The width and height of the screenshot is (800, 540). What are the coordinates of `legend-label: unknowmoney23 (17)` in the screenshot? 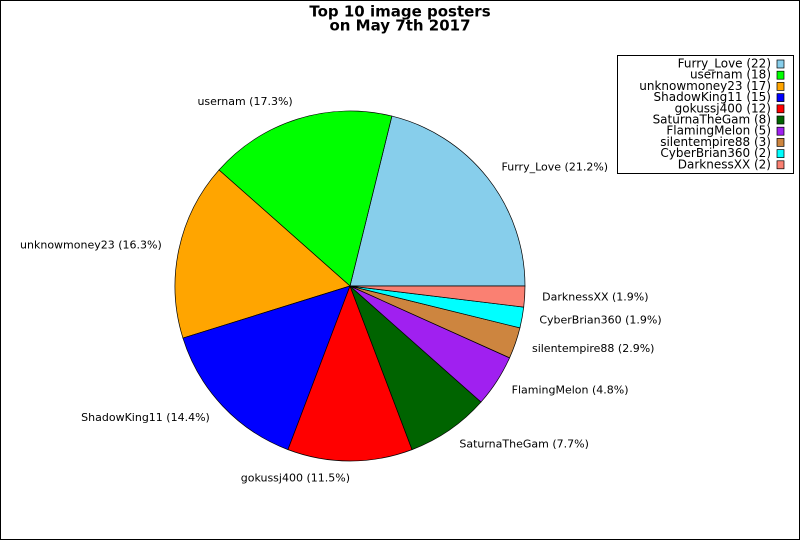 It's located at (705, 86).